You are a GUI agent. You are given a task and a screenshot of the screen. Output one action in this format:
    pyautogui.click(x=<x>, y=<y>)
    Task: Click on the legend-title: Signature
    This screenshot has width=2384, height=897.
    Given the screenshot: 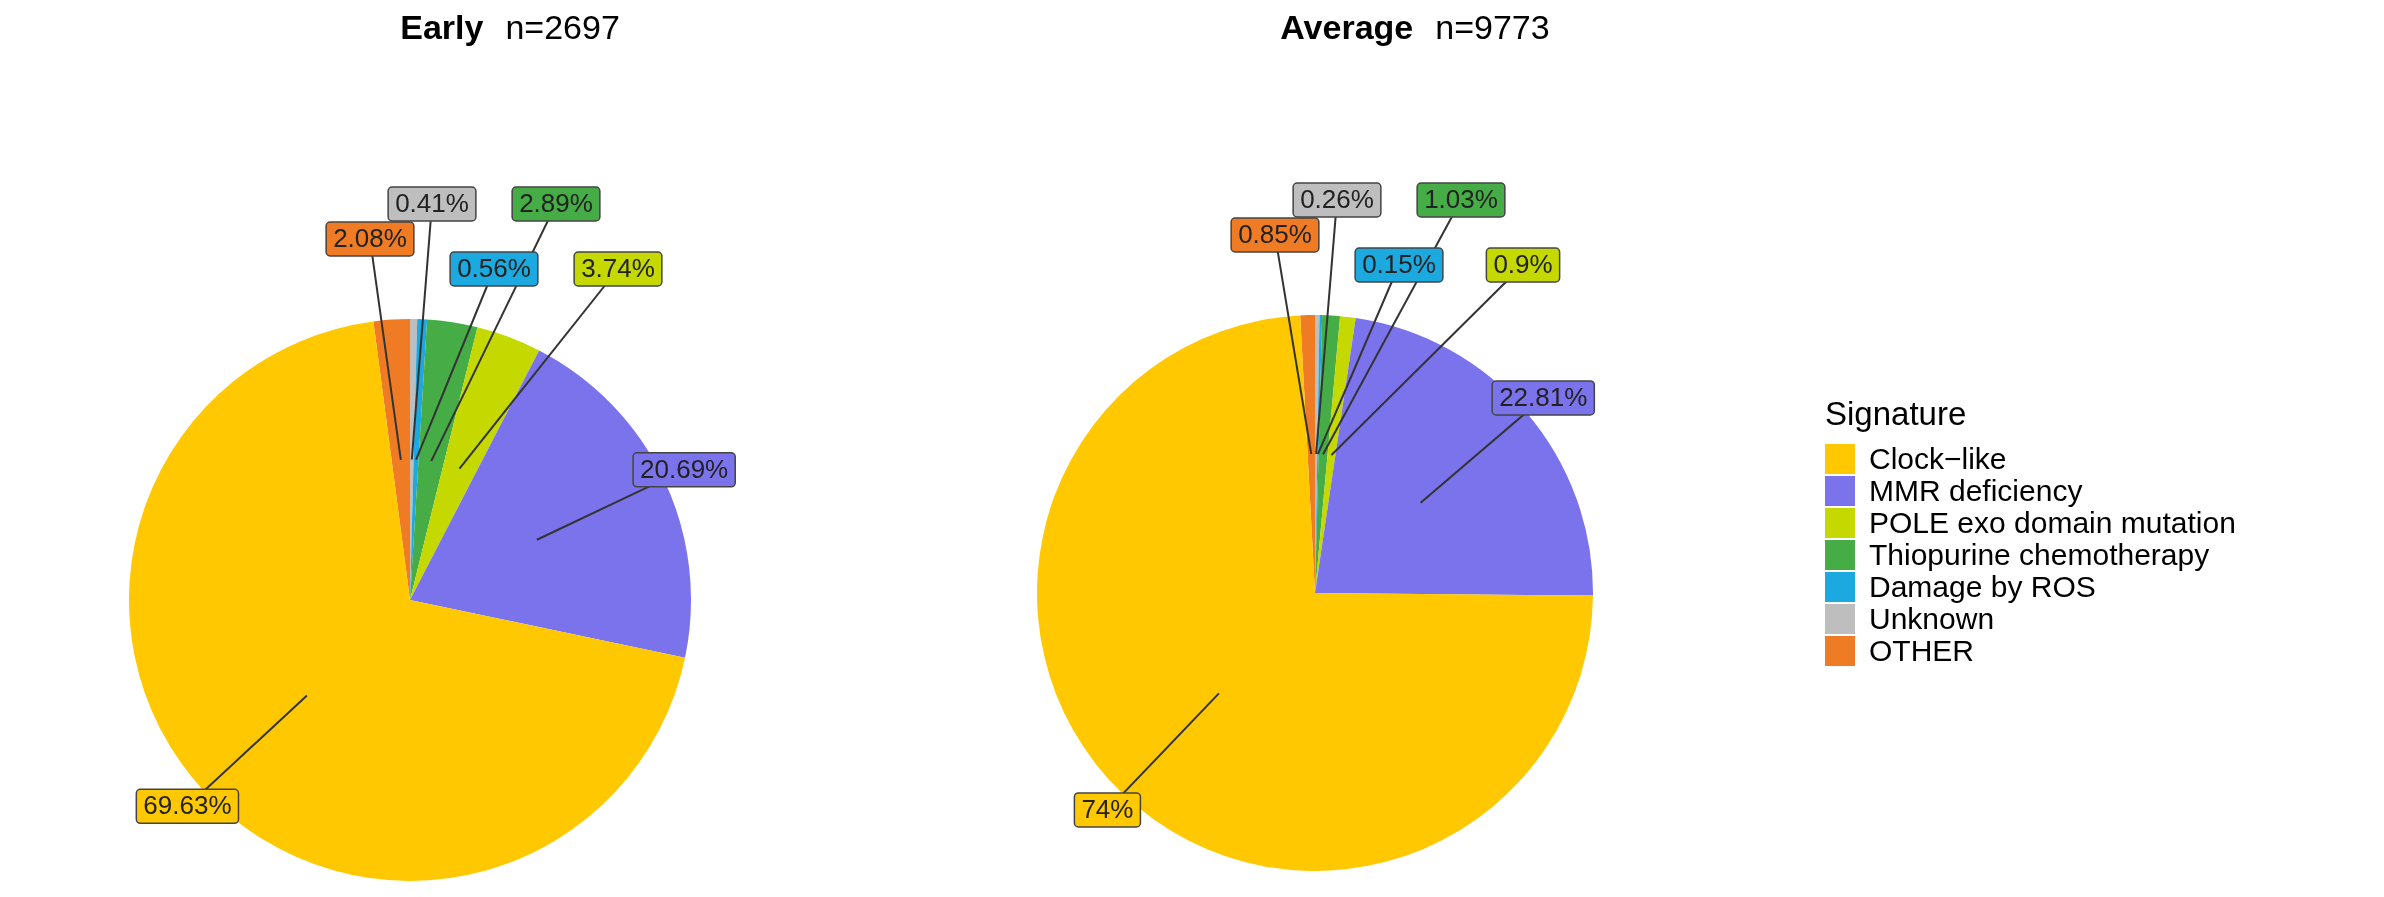 What is the action you would take?
    pyautogui.click(x=1896, y=414)
    